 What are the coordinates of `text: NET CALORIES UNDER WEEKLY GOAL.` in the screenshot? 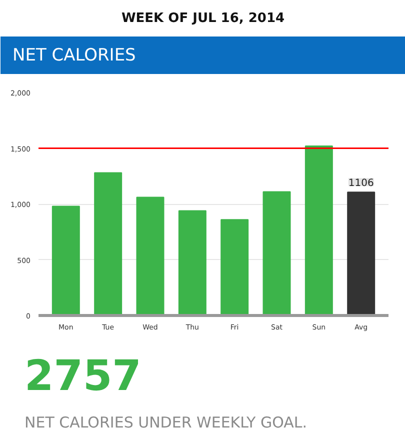 It's located at (165, 423).